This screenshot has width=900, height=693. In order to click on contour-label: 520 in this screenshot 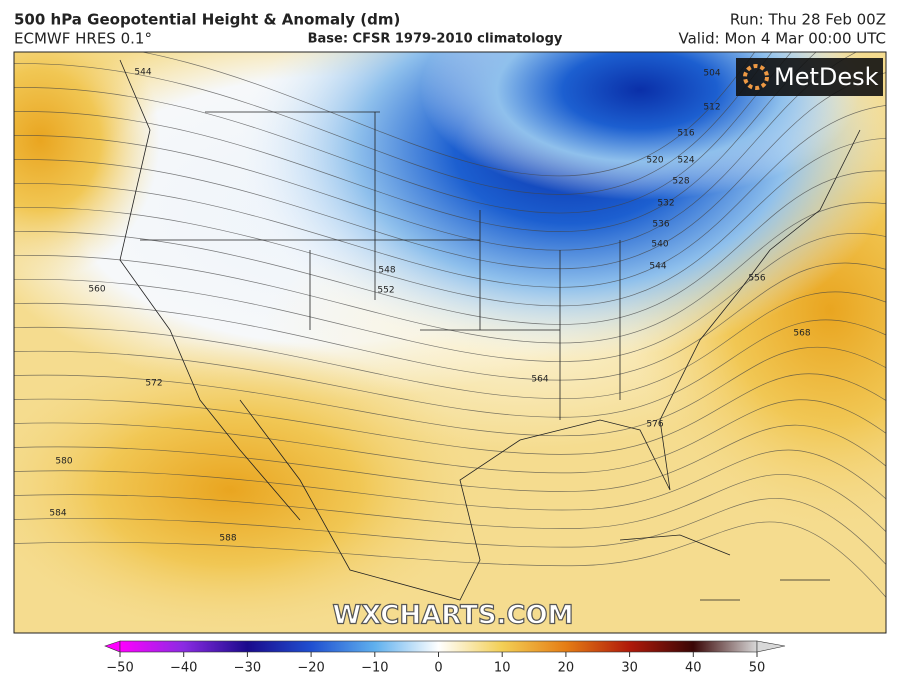, I will do `click(654, 161)`.